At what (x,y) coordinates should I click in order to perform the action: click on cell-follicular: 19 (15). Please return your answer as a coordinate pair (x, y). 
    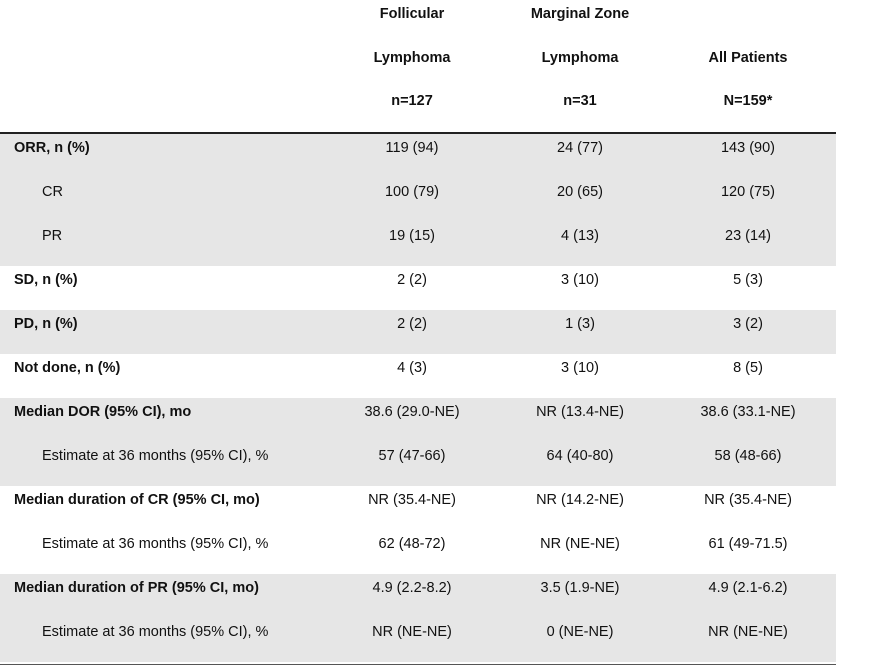
    Looking at the image, I should click on (412, 236).